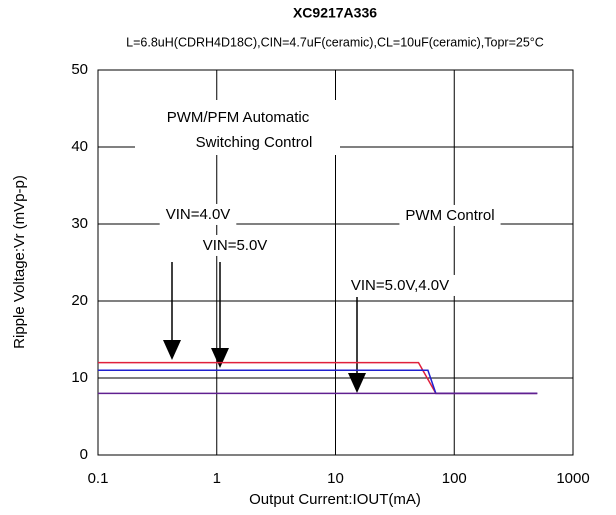  Describe the element at coordinates (79, 377) in the screenshot. I see `y-tick-label: 10` at that location.